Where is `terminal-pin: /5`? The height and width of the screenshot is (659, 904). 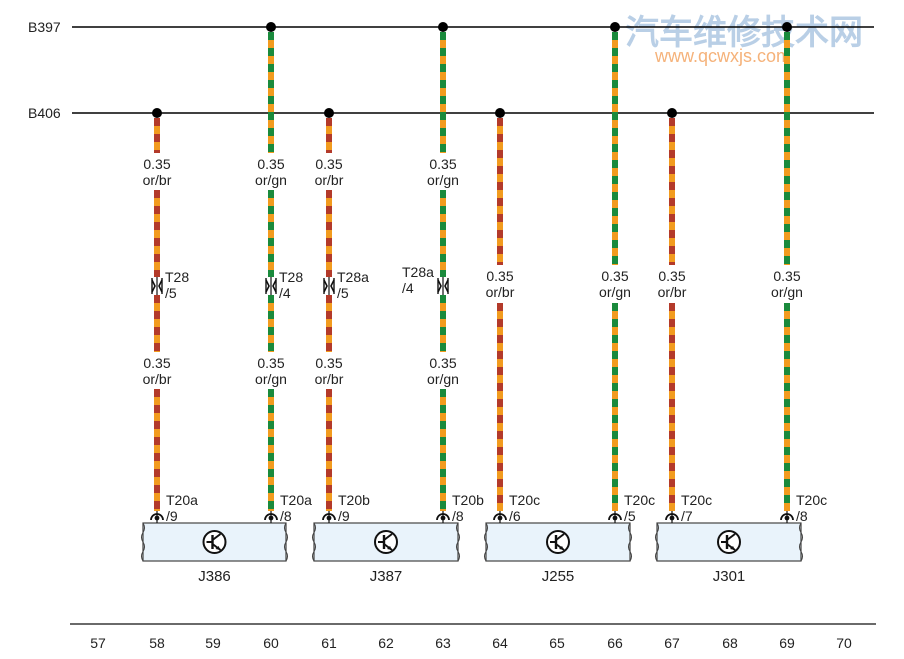 terminal-pin: /5 is located at coordinates (630, 516).